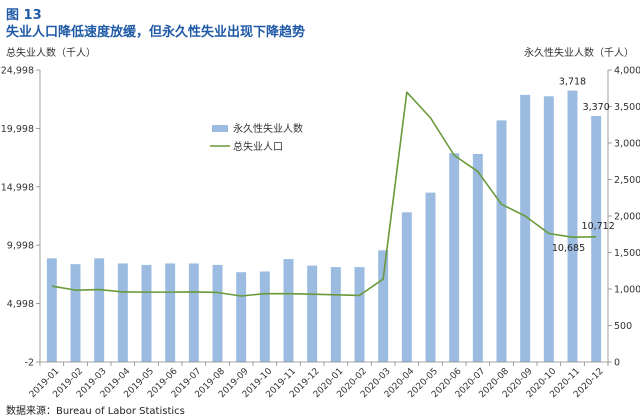 The image size is (640, 418). I want to click on legend-bar-swatch, so click(220, 128).